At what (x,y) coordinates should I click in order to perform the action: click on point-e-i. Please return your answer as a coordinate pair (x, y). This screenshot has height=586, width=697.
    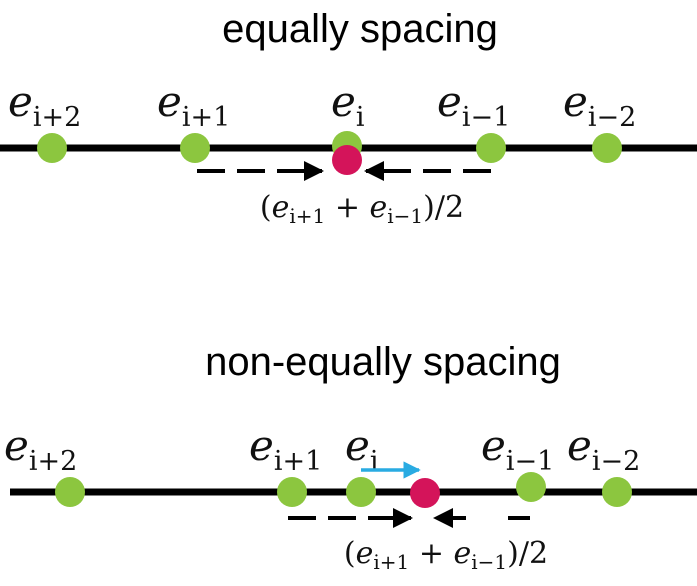
    Looking at the image, I should click on (361, 492).